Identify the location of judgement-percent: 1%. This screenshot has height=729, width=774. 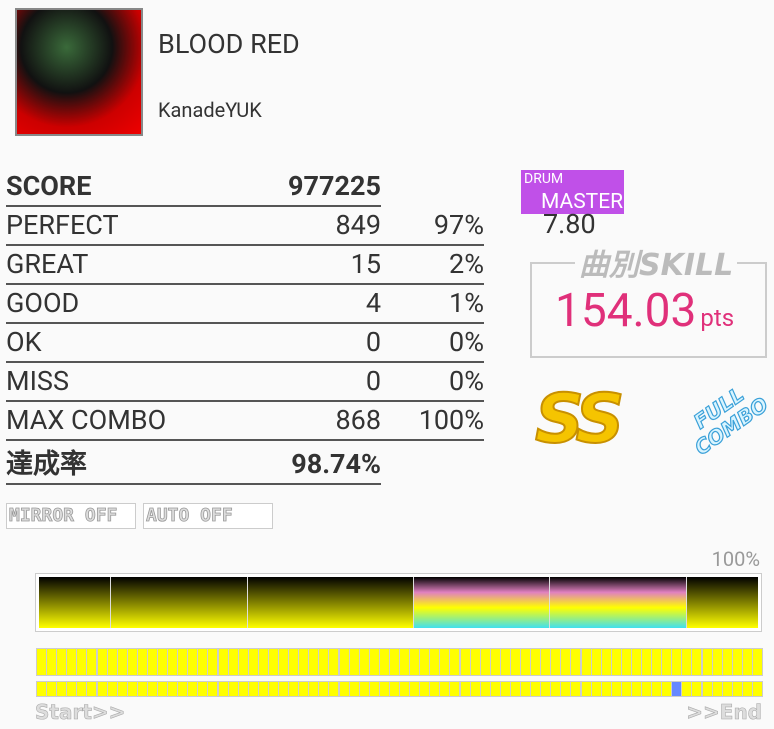
(466, 303).